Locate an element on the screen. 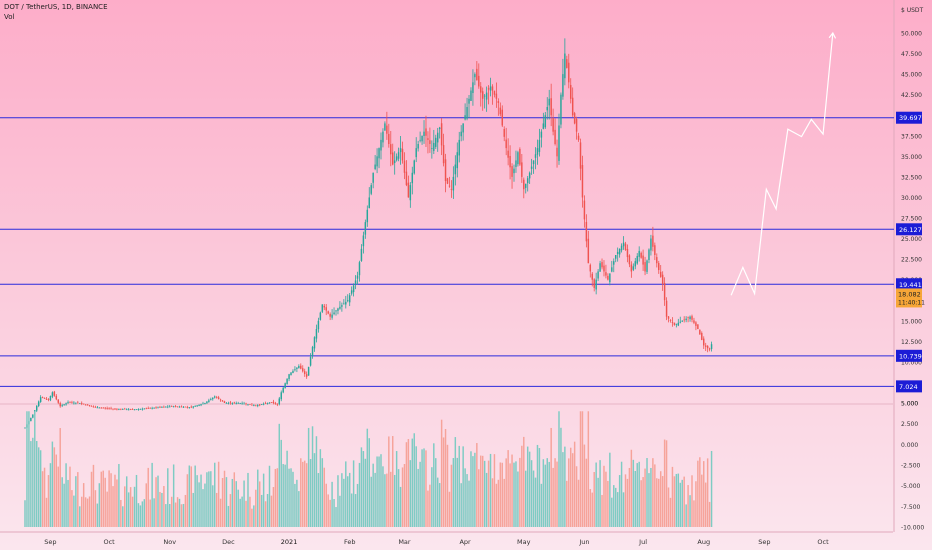 The height and width of the screenshot is (550, 932). price-tick-label: 27.500 is located at coordinates (911, 219).